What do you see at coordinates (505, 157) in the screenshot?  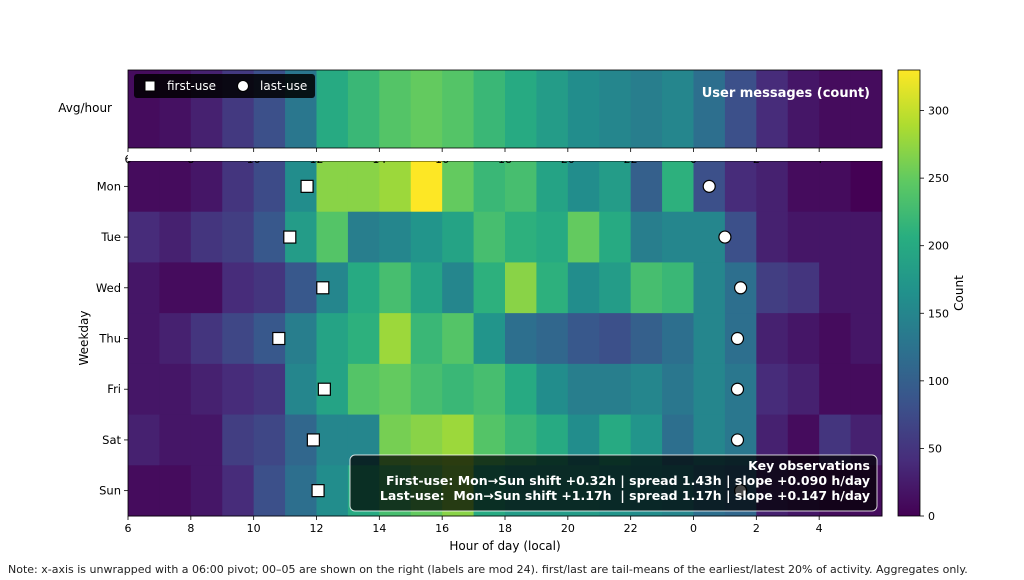 I see `panel-gap` at bounding box center [505, 157].